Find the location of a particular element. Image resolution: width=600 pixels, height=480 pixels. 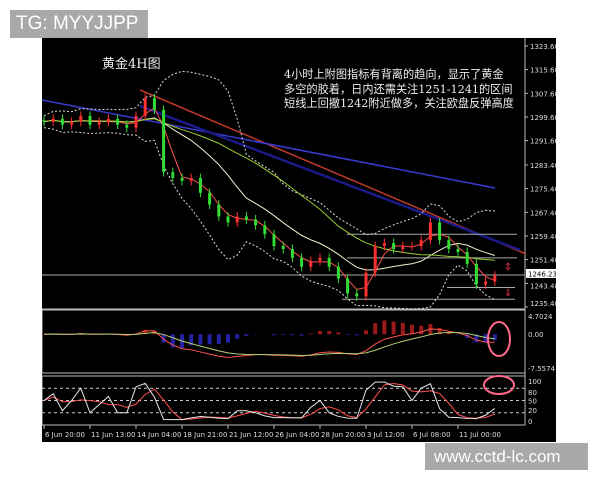

x-tick-label: 21 Jun 12:00 is located at coordinates (251, 435).